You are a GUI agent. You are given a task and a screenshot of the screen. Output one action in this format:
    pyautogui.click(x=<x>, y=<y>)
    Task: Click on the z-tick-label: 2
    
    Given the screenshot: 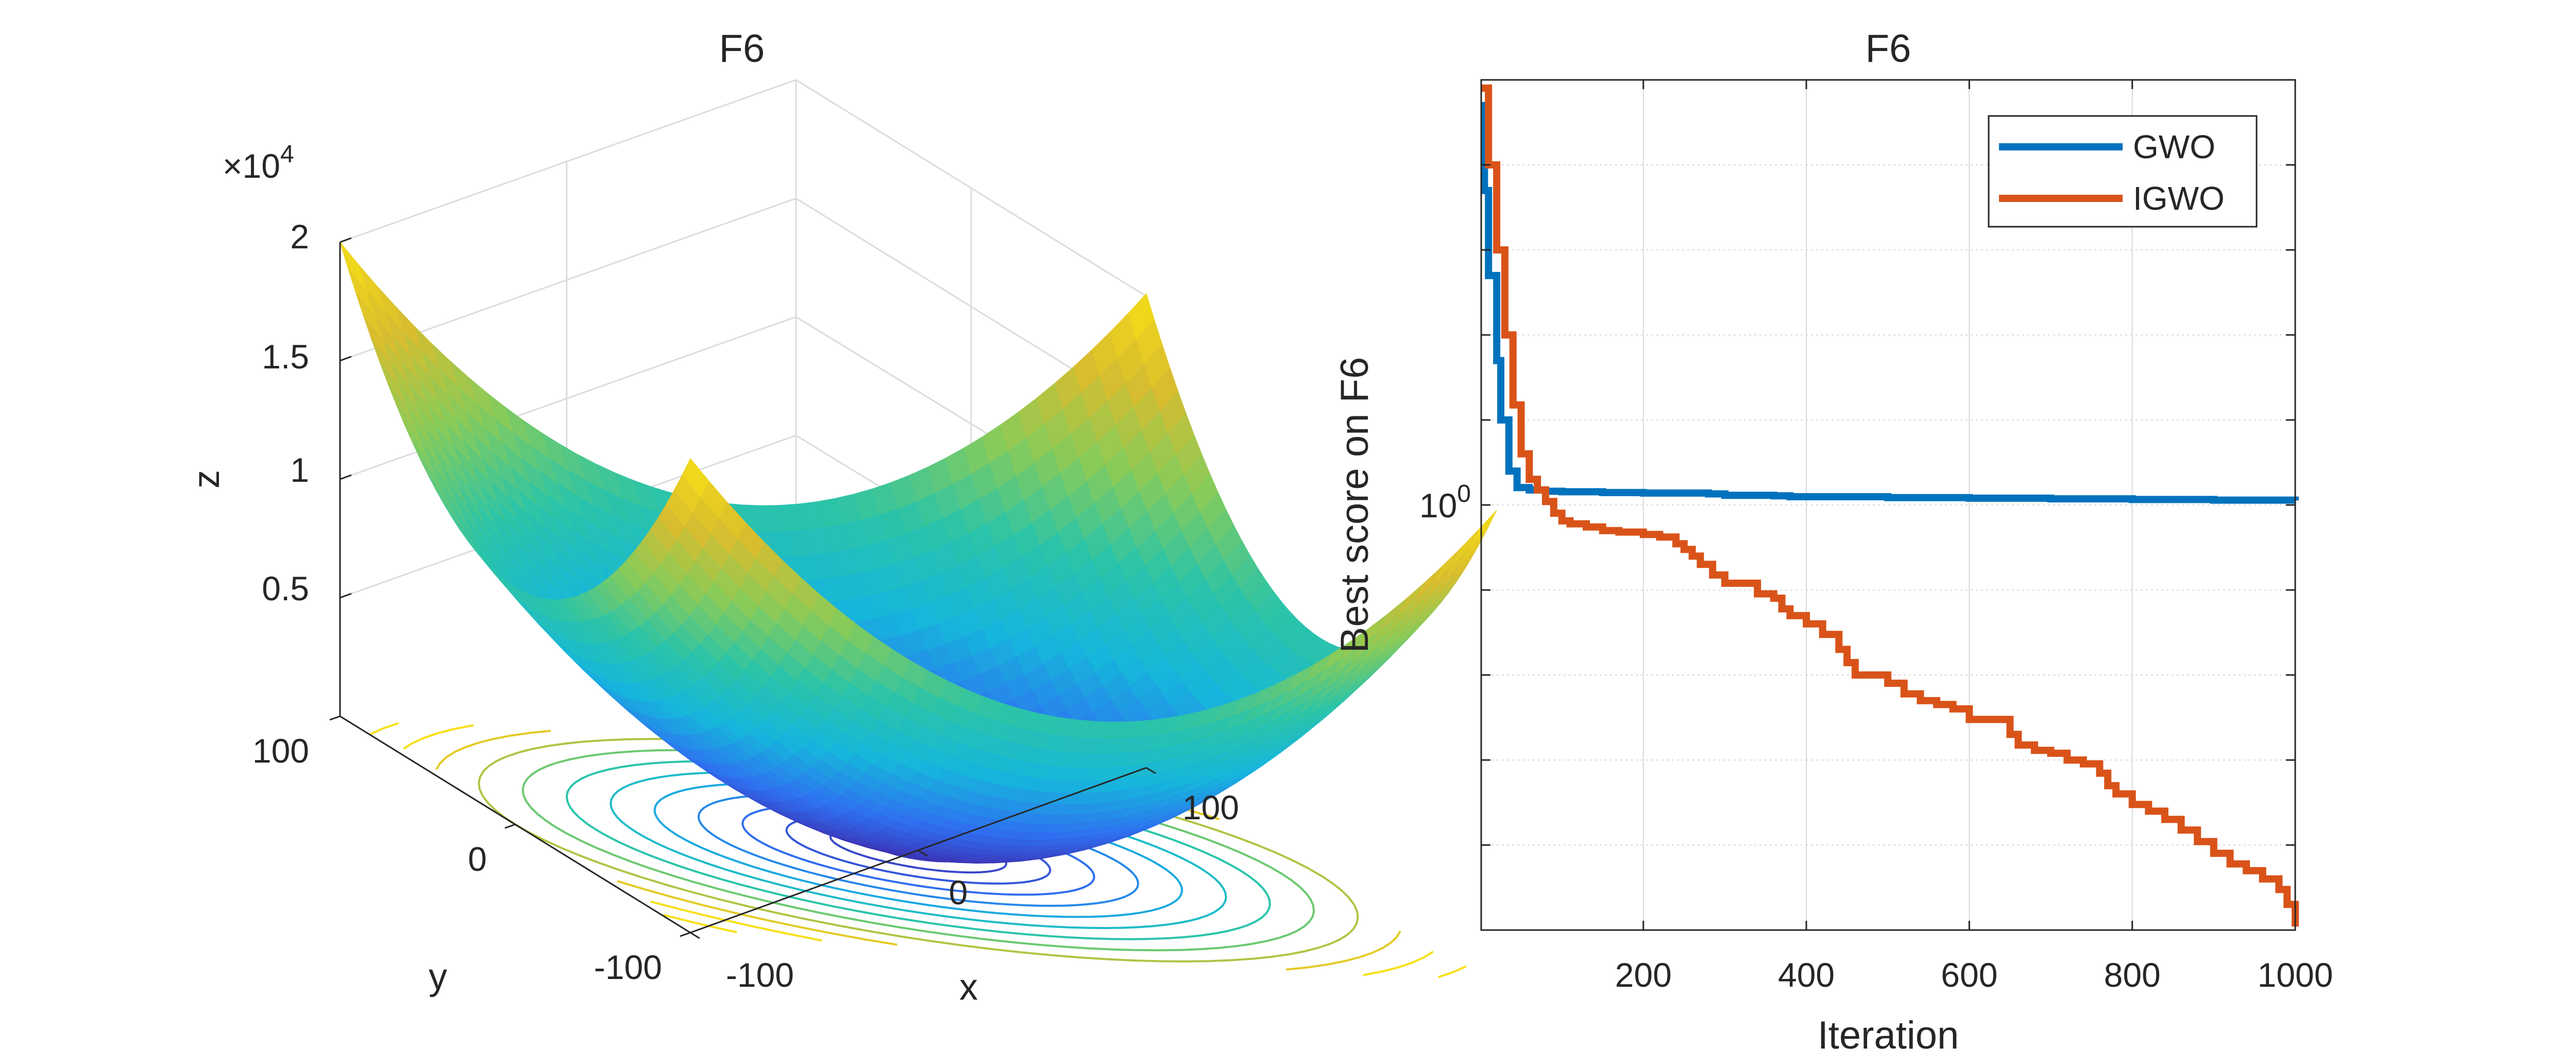 What is the action you would take?
    pyautogui.click(x=299, y=236)
    